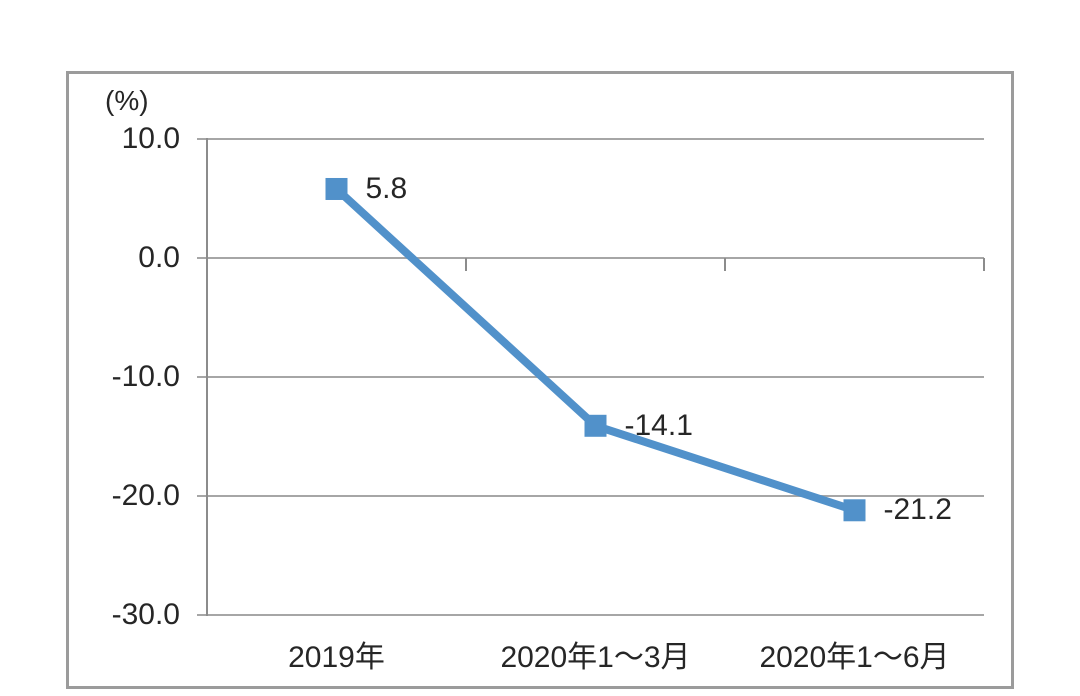  What do you see at coordinates (159, 257) in the screenshot?
I see `y-tick-label: 0.0` at bounding box center [159, 257].